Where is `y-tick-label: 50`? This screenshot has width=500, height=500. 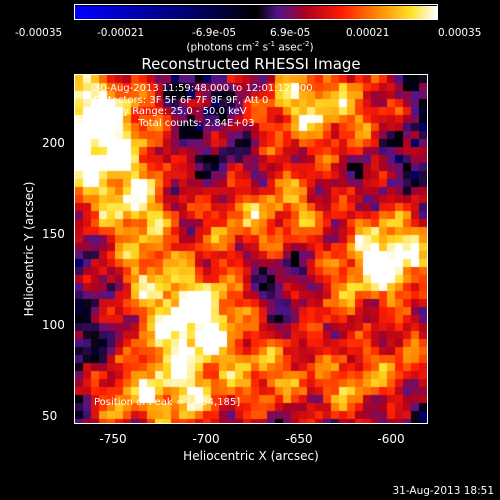
y-tick-label: 50 is located at coordinates (50, 416).